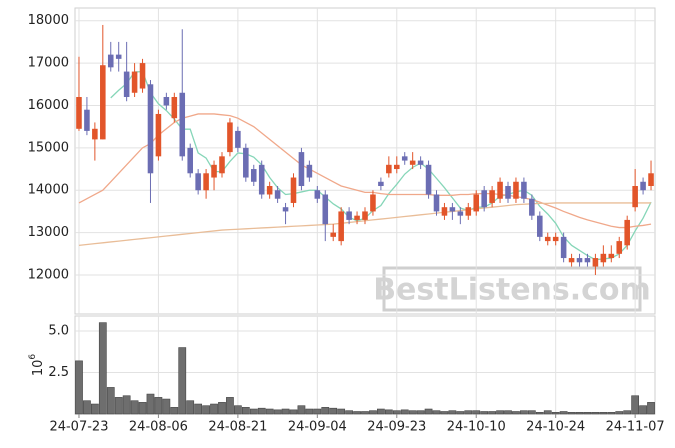 Image resolution: width=675 pixels, height=448 pixels. I want to click on y-axis-label-base: 10, so click(38, 368).